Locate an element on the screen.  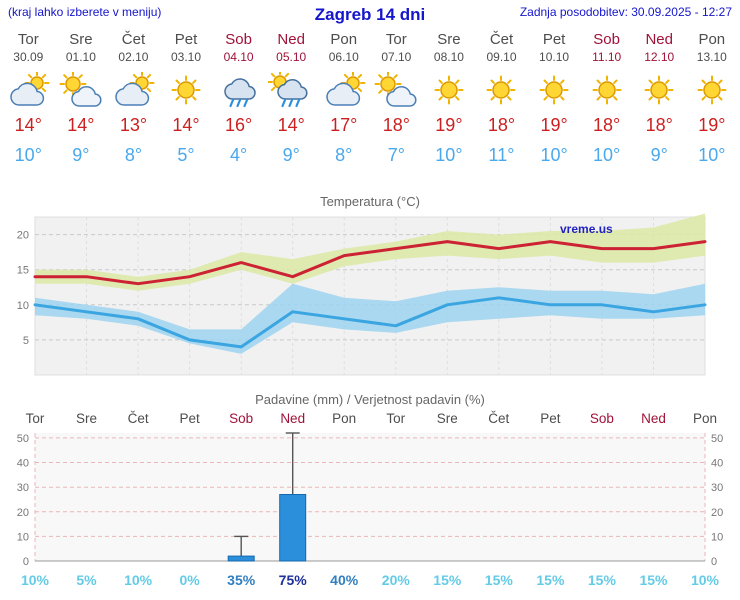
partly-cloudy-icon is located at coordinates (396, 90).